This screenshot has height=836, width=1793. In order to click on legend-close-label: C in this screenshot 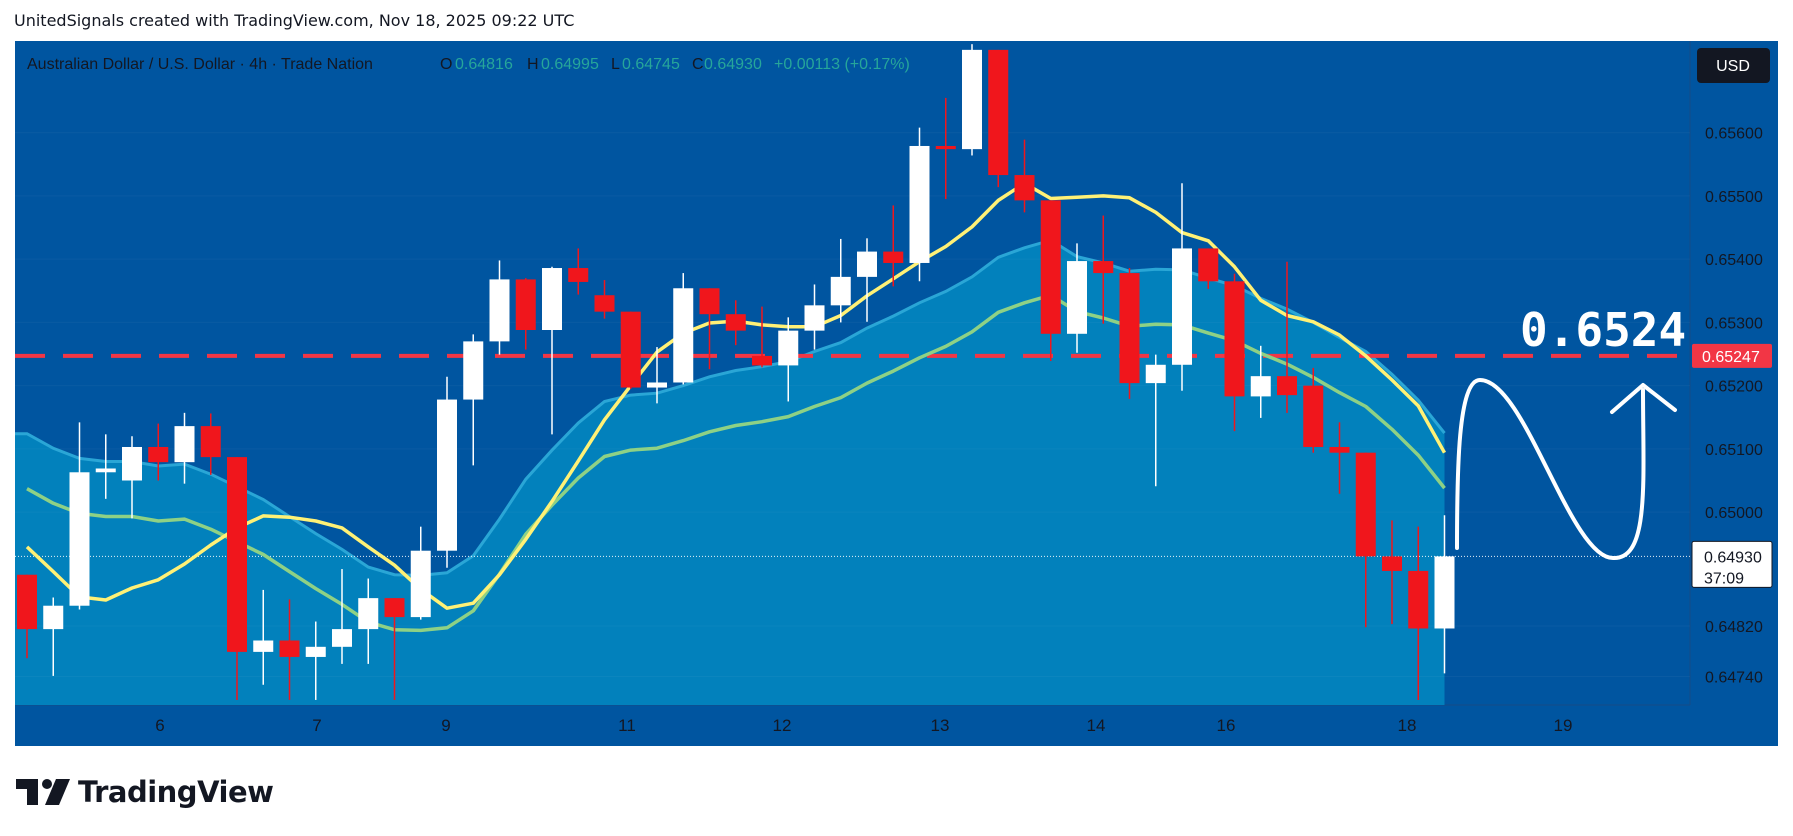, I will do `click(698, 64)`.